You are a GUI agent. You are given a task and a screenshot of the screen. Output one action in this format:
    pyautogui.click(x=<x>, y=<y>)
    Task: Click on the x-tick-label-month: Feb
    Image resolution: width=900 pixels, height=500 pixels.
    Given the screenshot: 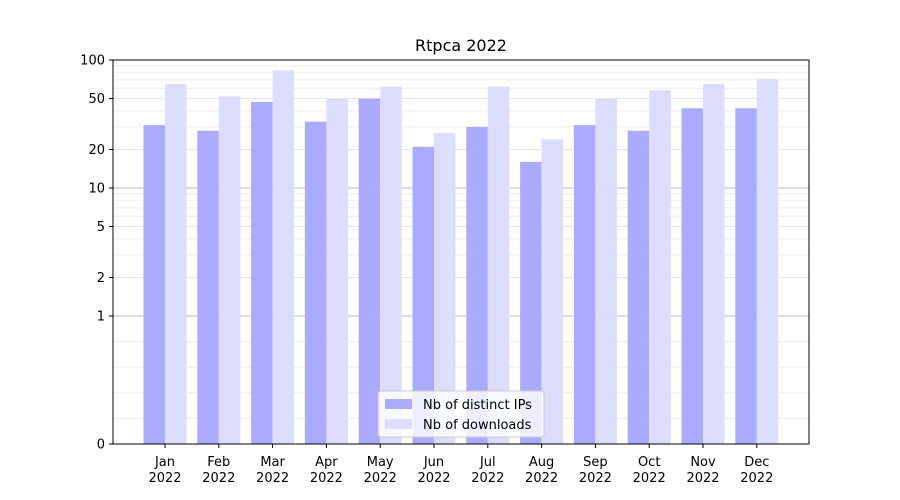 What is the action you would take?
    pyautogui.click(x=218, y=462)
    